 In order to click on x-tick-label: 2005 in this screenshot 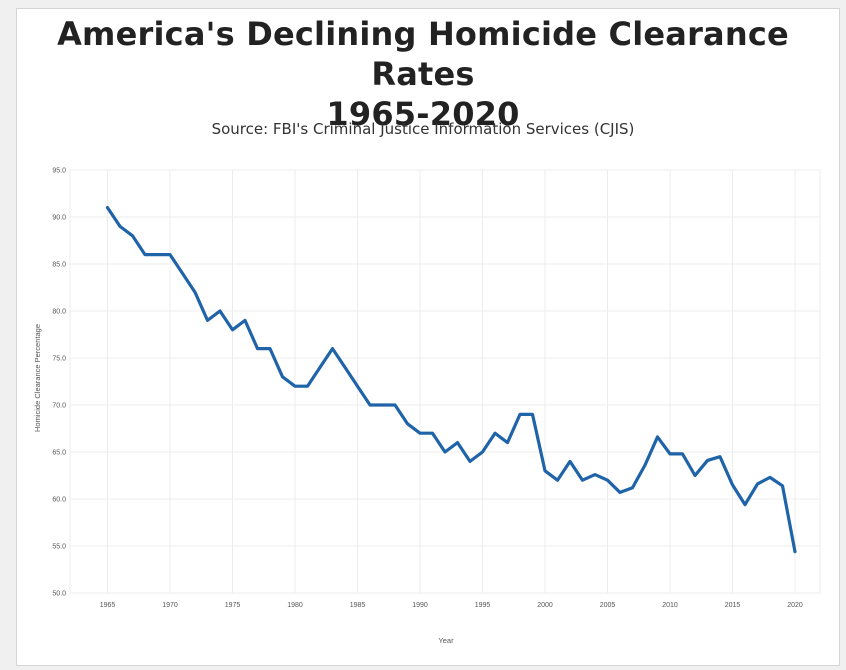, I will do `click(608, 605)`.